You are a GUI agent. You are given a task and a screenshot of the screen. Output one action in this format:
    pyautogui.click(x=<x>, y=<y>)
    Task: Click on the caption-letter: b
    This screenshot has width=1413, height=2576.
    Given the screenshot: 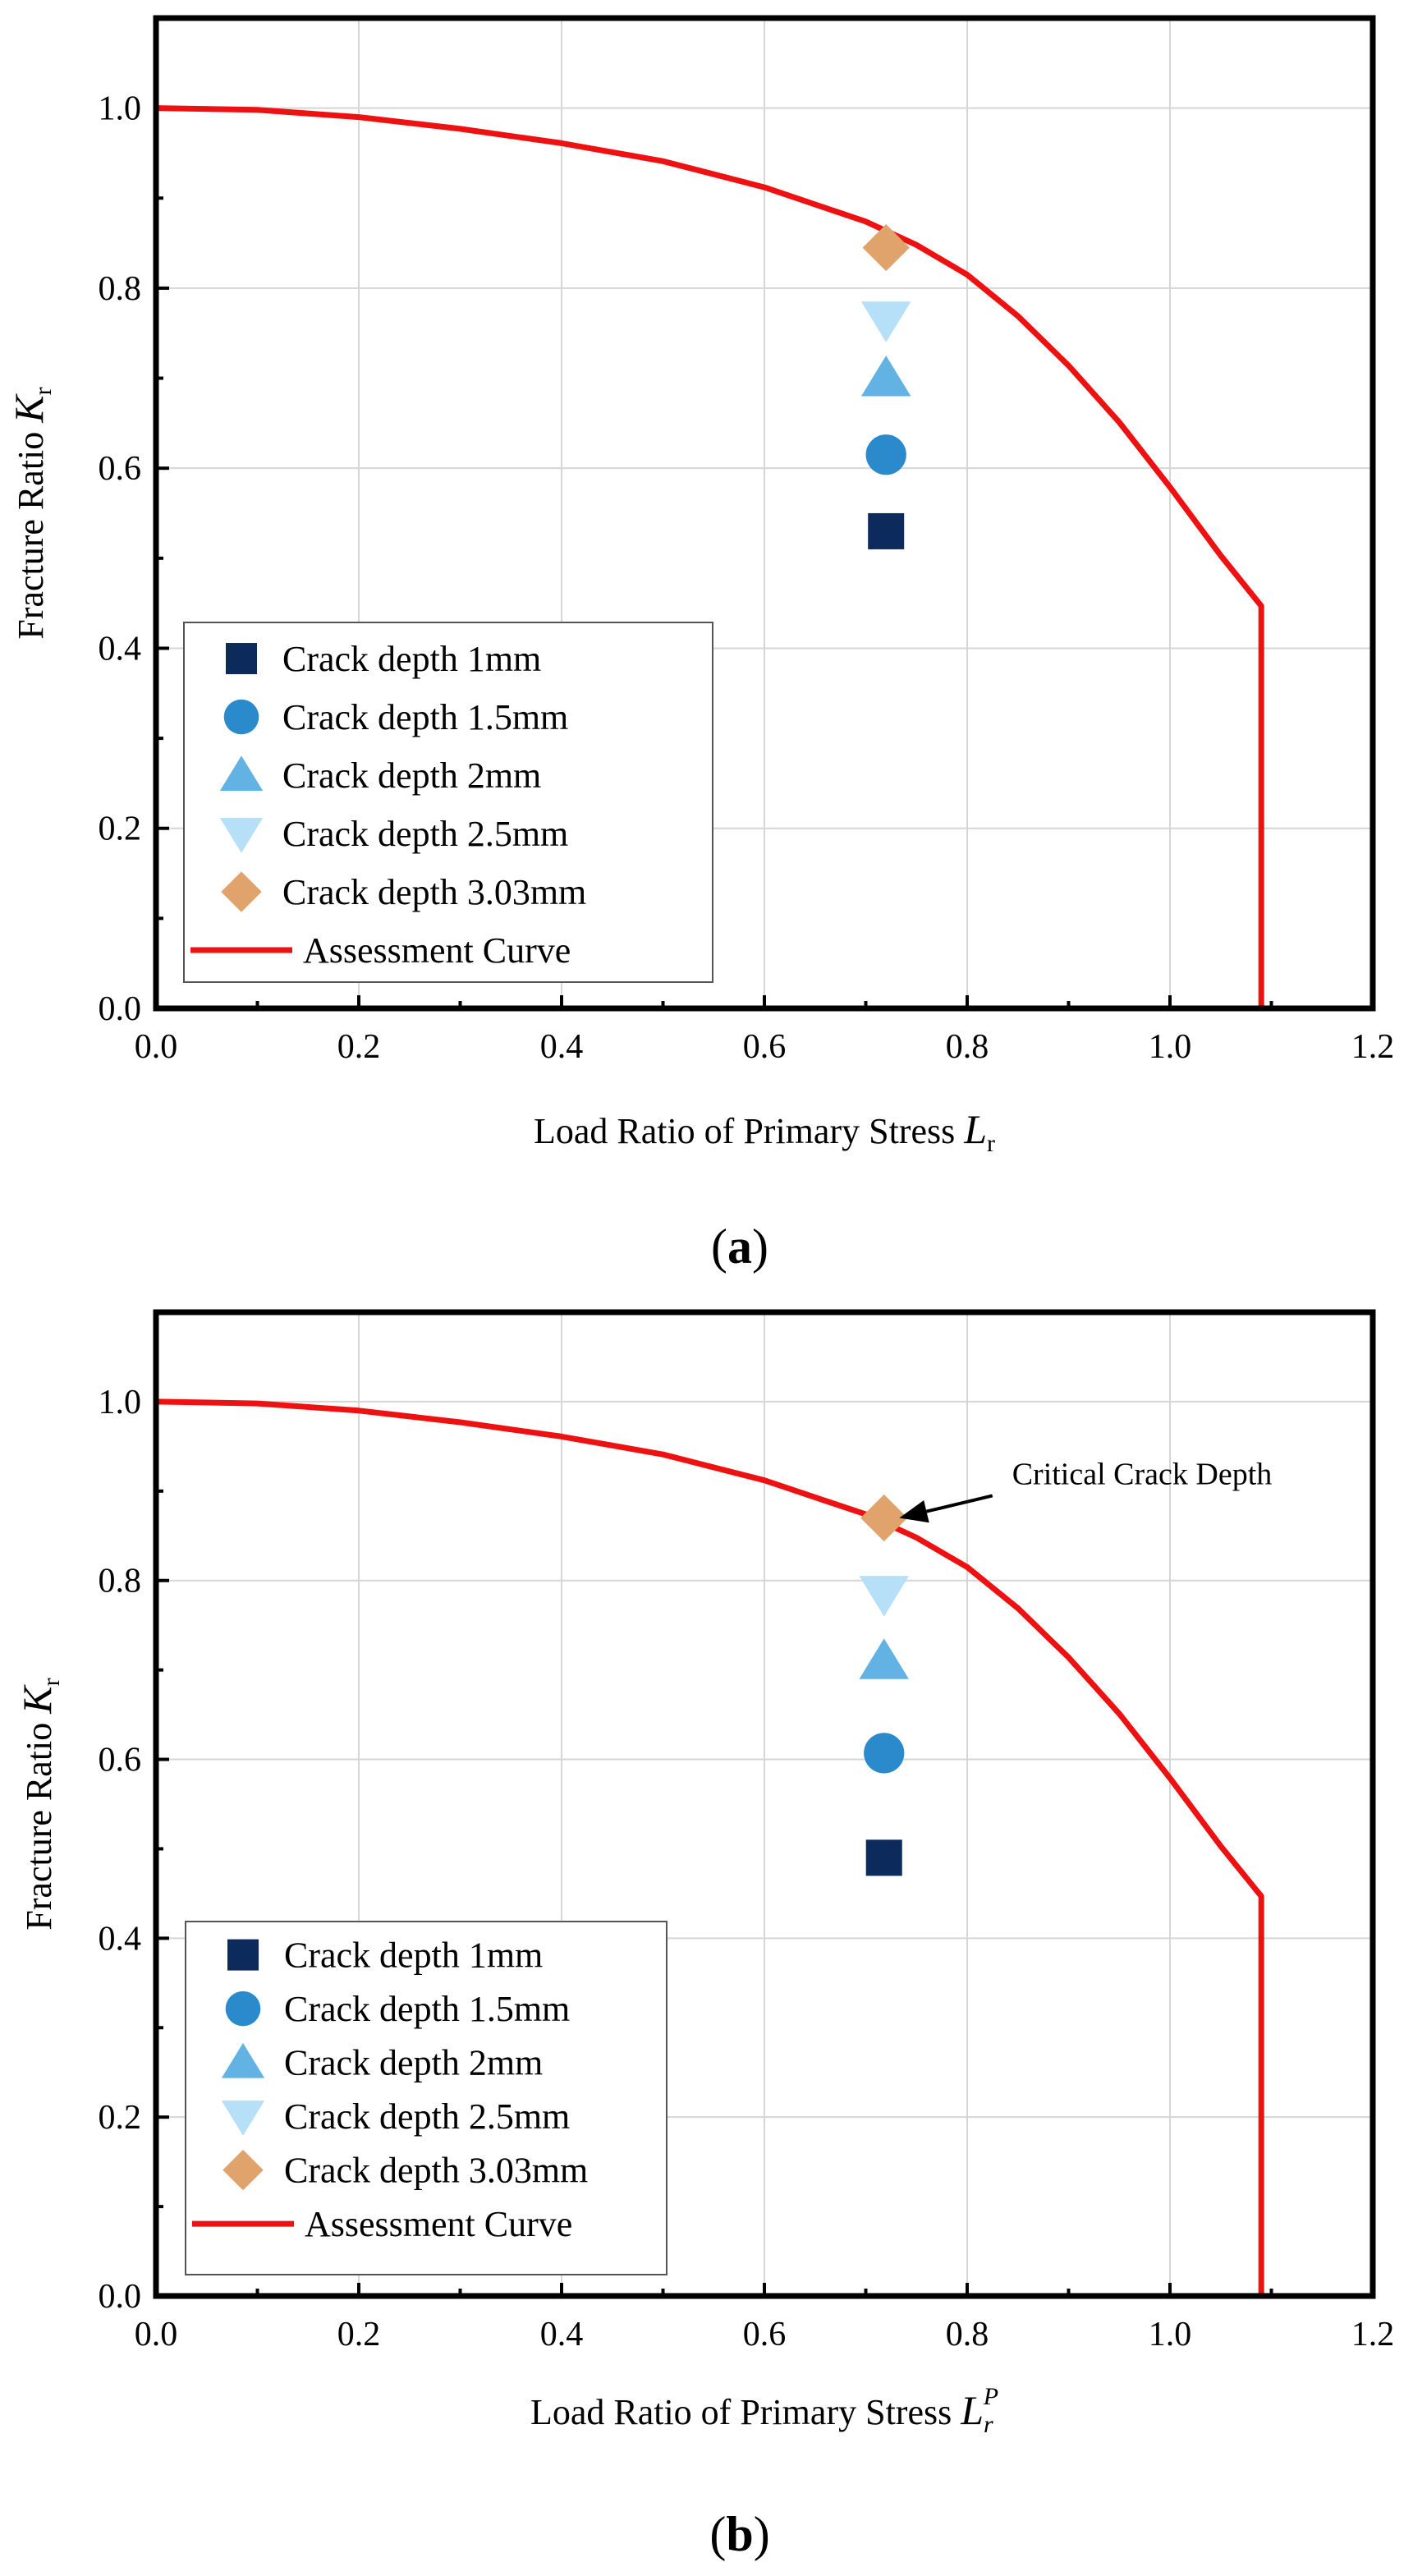 What is the action you would take?
    pyautogui.click(x=740, y=2534)
    